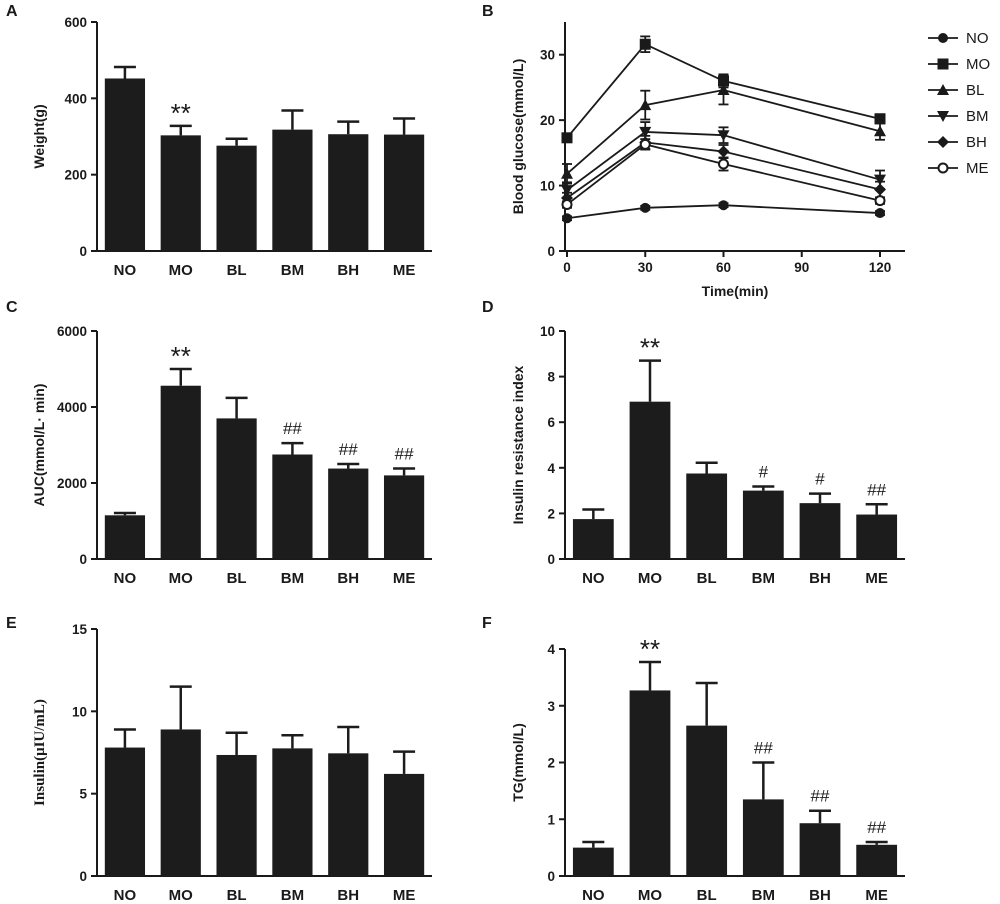 The height and width of the screenshot is (904, 1000). What do you see at coordinates (876, 489) in the screenshot?
I see `significance-mark-D-ME: ##` at bounding box center [876, 489].